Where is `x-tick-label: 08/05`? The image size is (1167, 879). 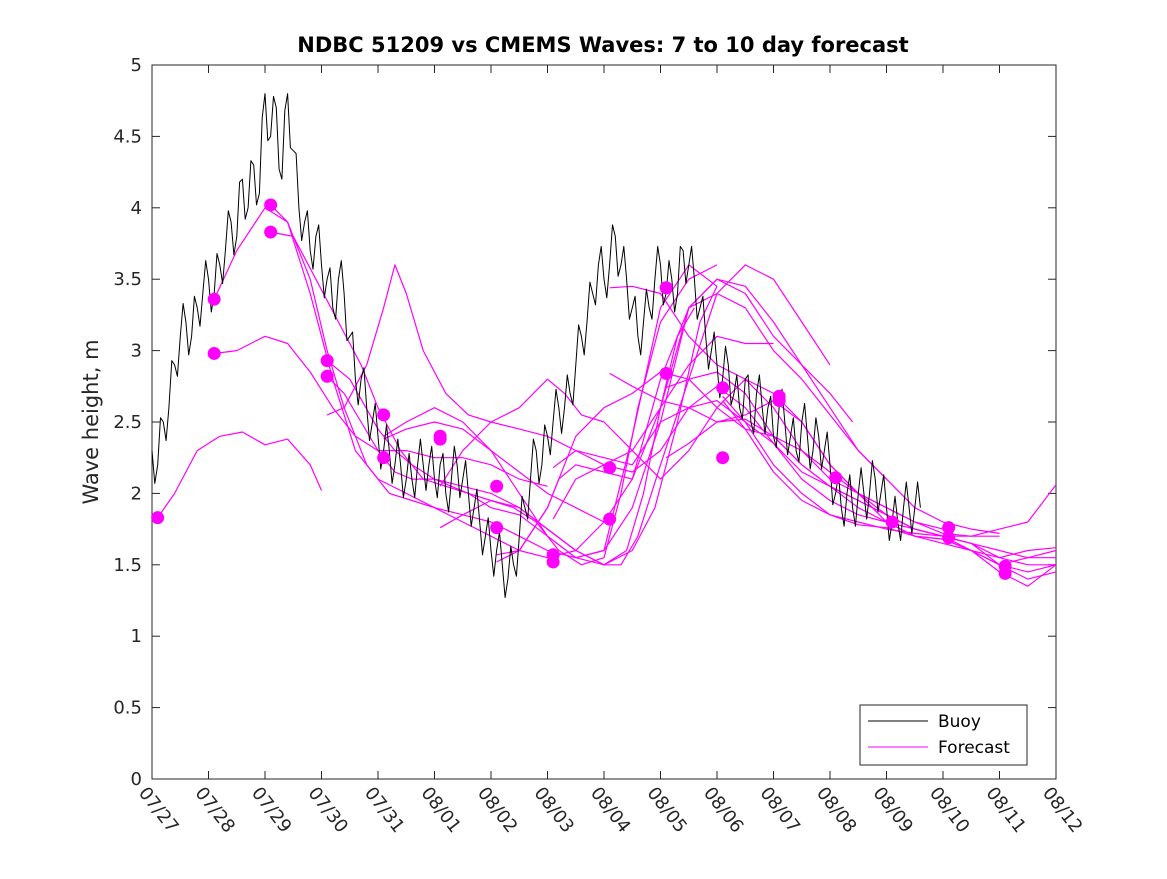
x-tick-label: 08/05 is located at coordinates (667, 810).